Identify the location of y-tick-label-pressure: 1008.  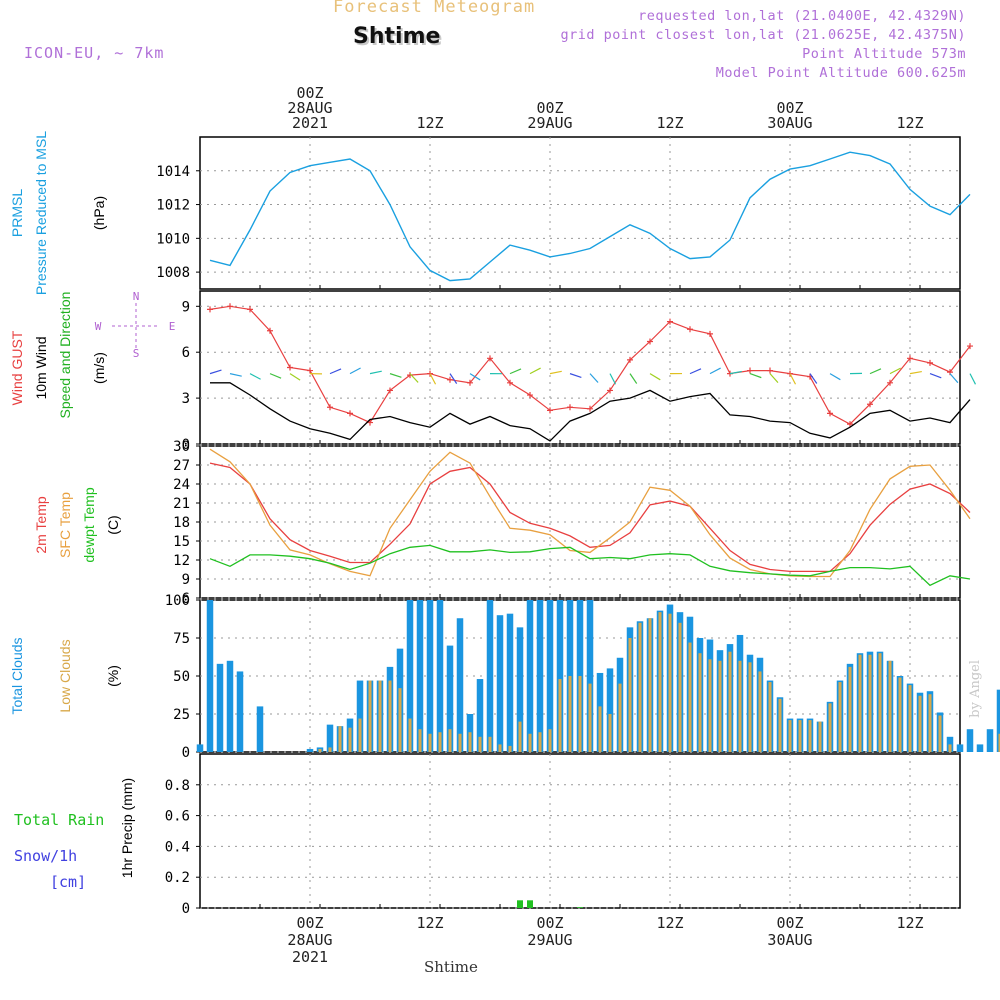
(173, 273).